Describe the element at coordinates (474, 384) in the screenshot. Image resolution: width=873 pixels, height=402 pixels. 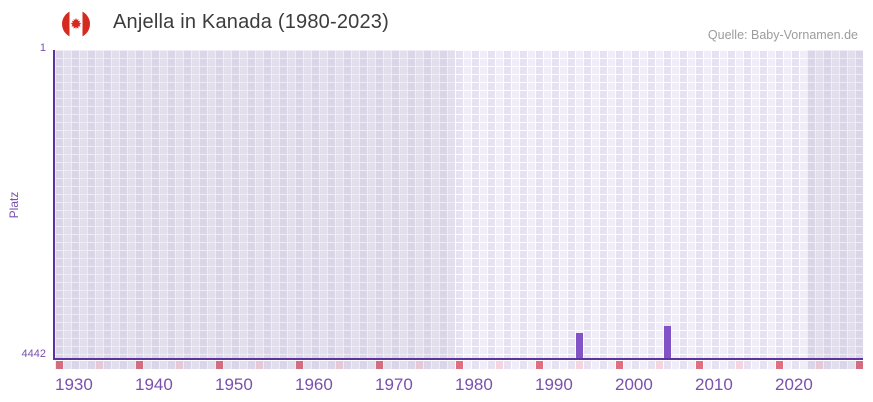
I see `x-axis-tick-1980: 1980` at that location.